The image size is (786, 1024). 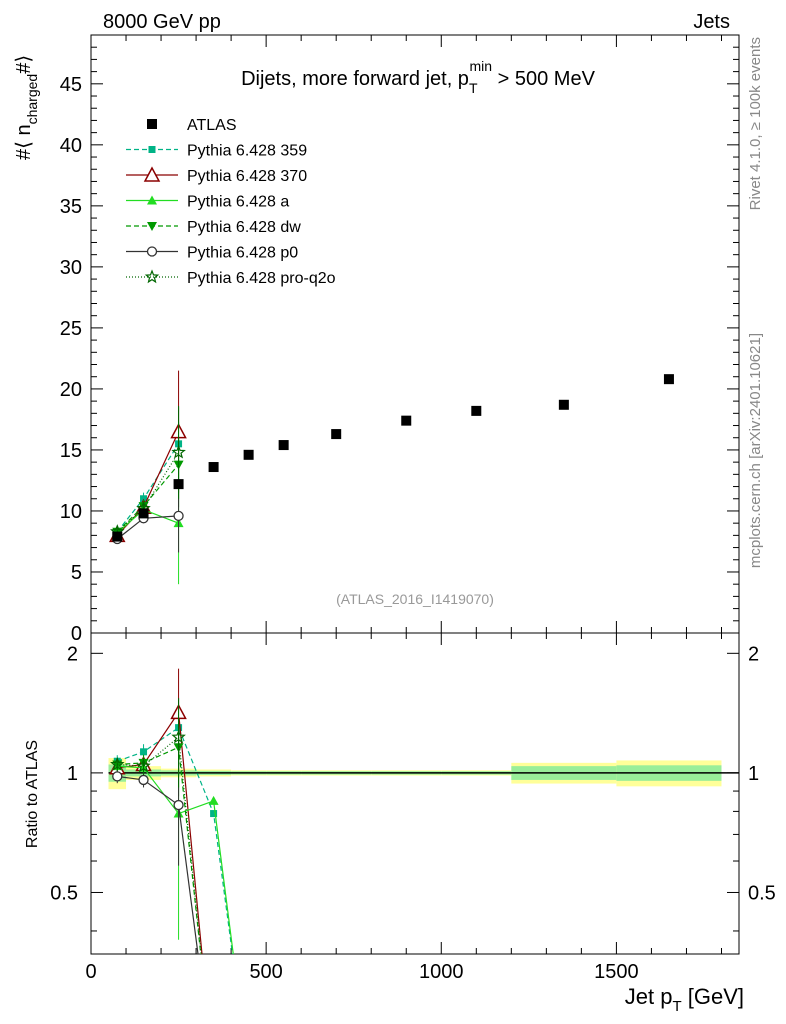 What do you see at coordinates (64, 893) in the screenshot?
I see `ratio-tick-label: 0.5` at bounding box center [64, 893].